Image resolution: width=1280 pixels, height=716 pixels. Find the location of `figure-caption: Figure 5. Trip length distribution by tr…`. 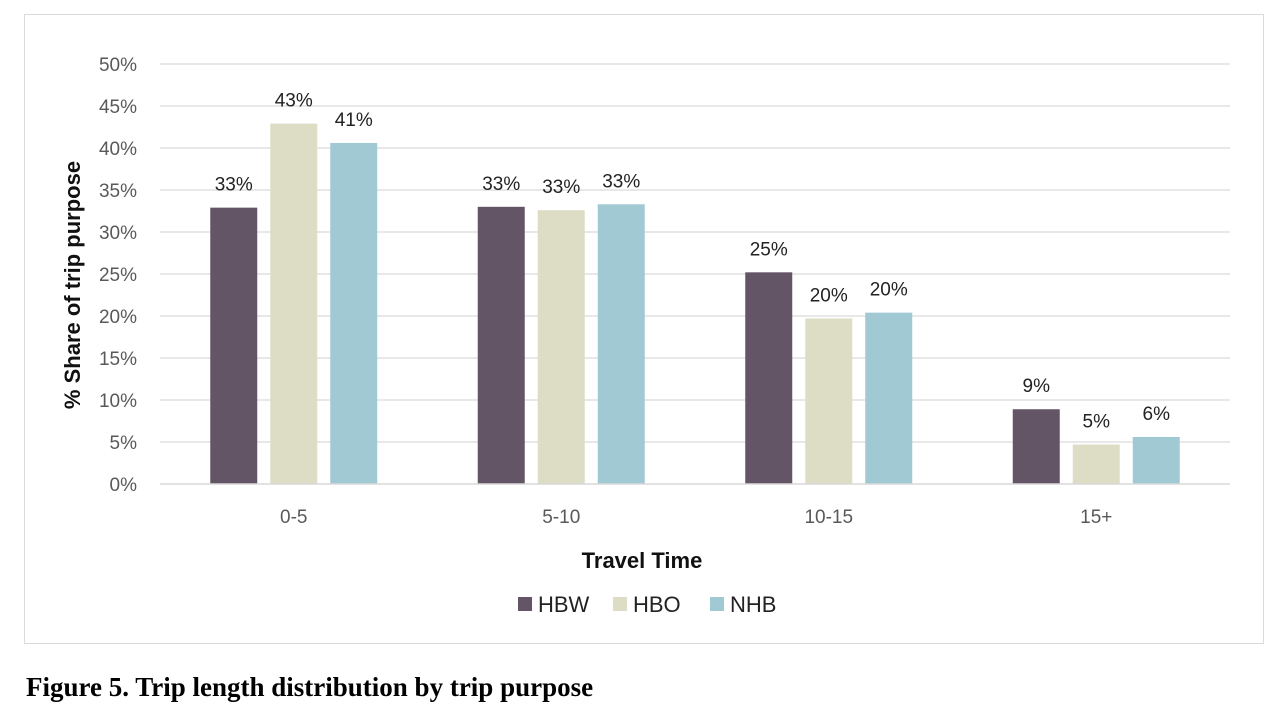

figure-caption: Figure 5. Trip length distribution by tr… is located at coordinates (310, 687).